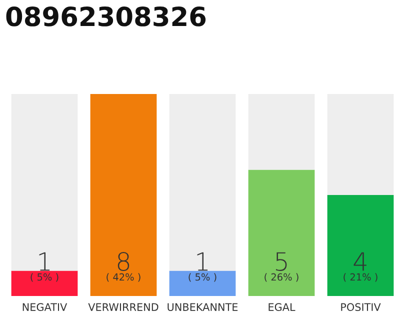  I want to click on x-tick-label: NEGATIV, so click(45, 307).